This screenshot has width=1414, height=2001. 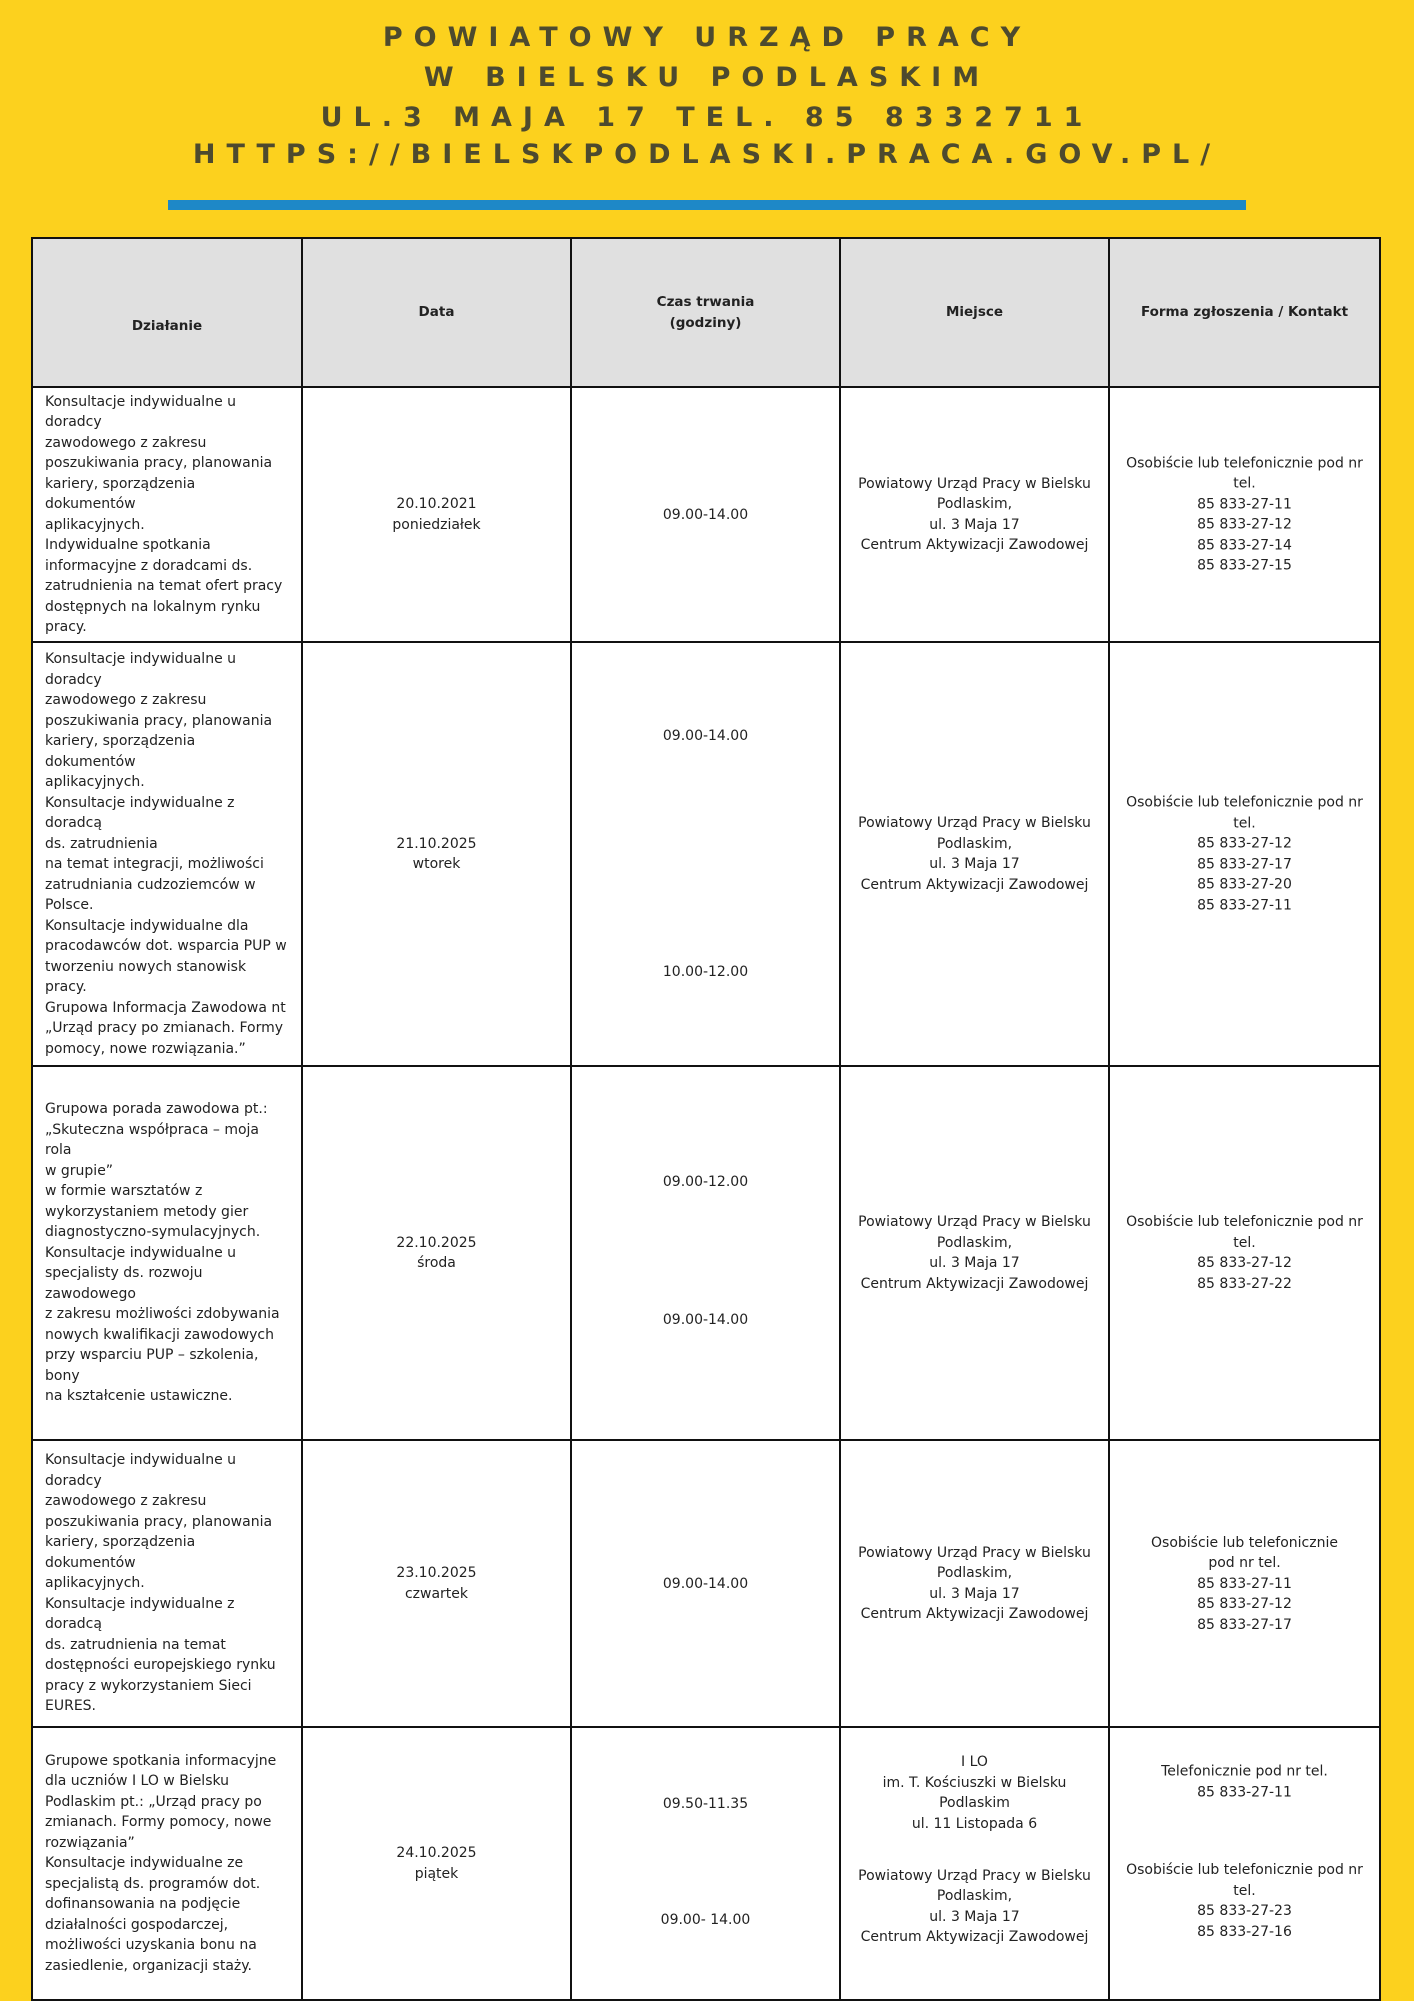 I want to click on cell-czas: 09.50-11.35 09.00- 14.00, so click(x=705, y=1863).